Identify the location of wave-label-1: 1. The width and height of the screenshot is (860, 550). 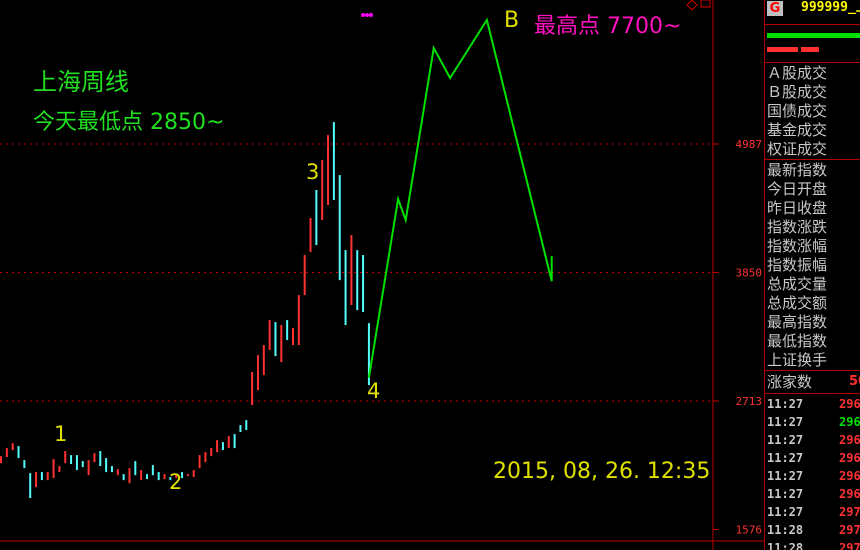
(61, 434).